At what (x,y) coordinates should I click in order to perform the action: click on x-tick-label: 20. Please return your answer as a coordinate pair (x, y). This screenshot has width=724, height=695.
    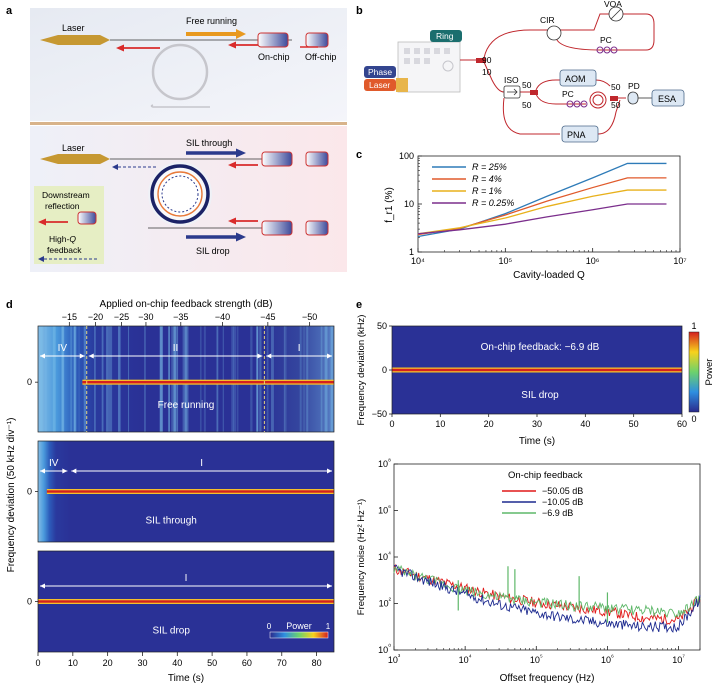
    Looking at the image, I should click on (489, 424).